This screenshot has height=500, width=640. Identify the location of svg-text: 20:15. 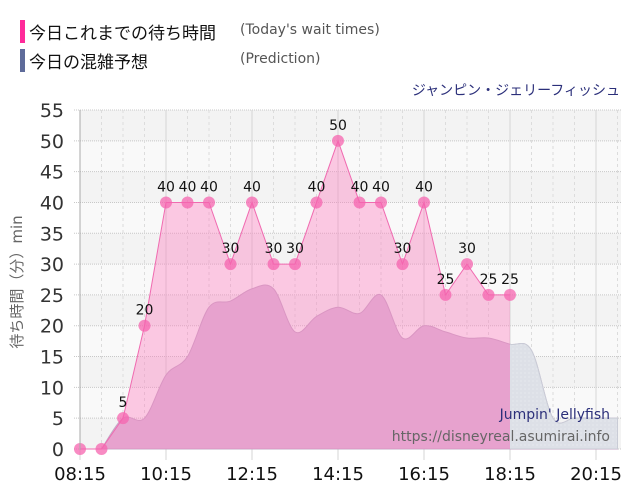
(596, 474).